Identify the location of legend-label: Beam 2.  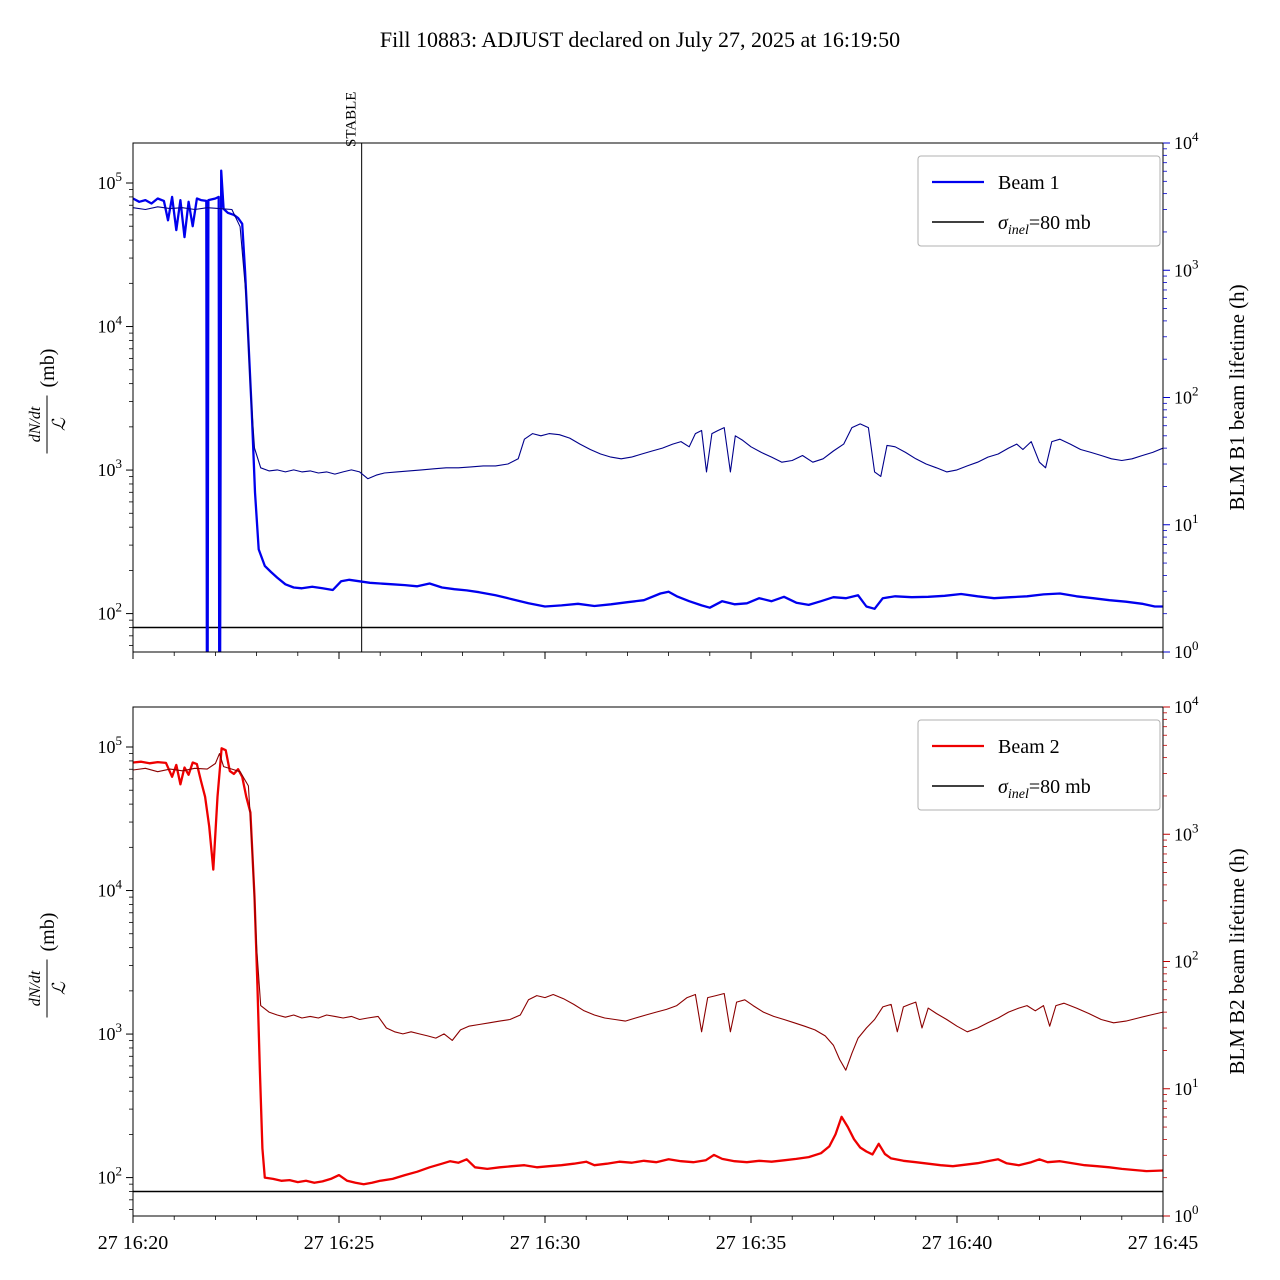
(1029, 747).